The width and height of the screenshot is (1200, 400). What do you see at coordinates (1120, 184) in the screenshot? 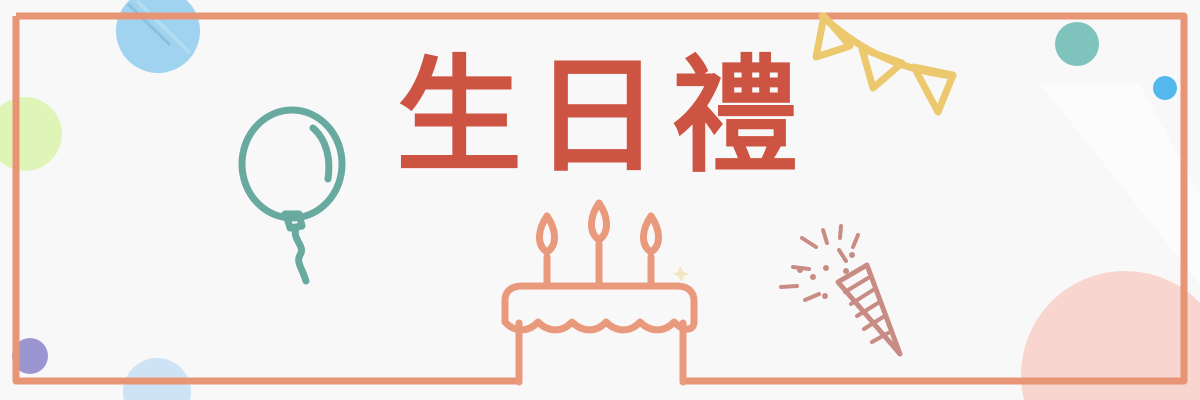
I see `background-soft-facet` at bounding box center [1120, 184].